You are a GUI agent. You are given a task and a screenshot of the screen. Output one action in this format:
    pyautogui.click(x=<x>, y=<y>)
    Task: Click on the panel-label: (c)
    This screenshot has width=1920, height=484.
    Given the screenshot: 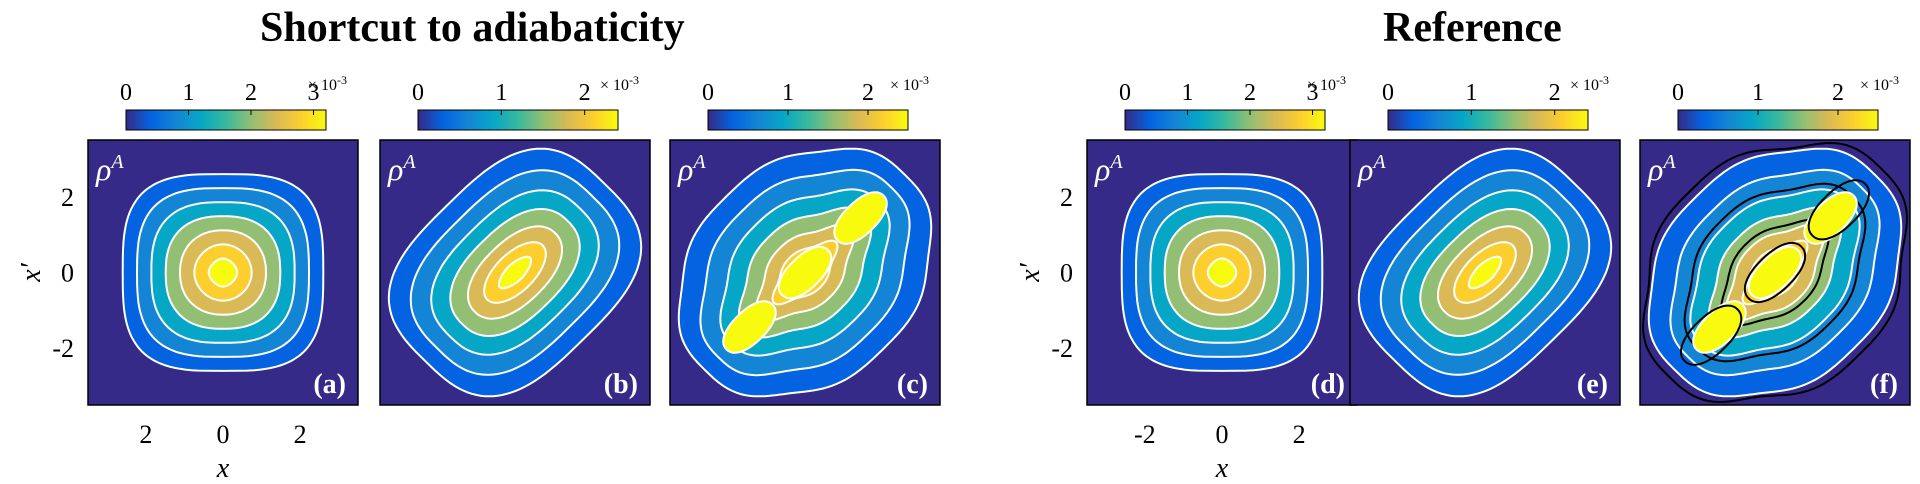 What is the action you would take?
    pyautogui.click(x=912, y=384)
    